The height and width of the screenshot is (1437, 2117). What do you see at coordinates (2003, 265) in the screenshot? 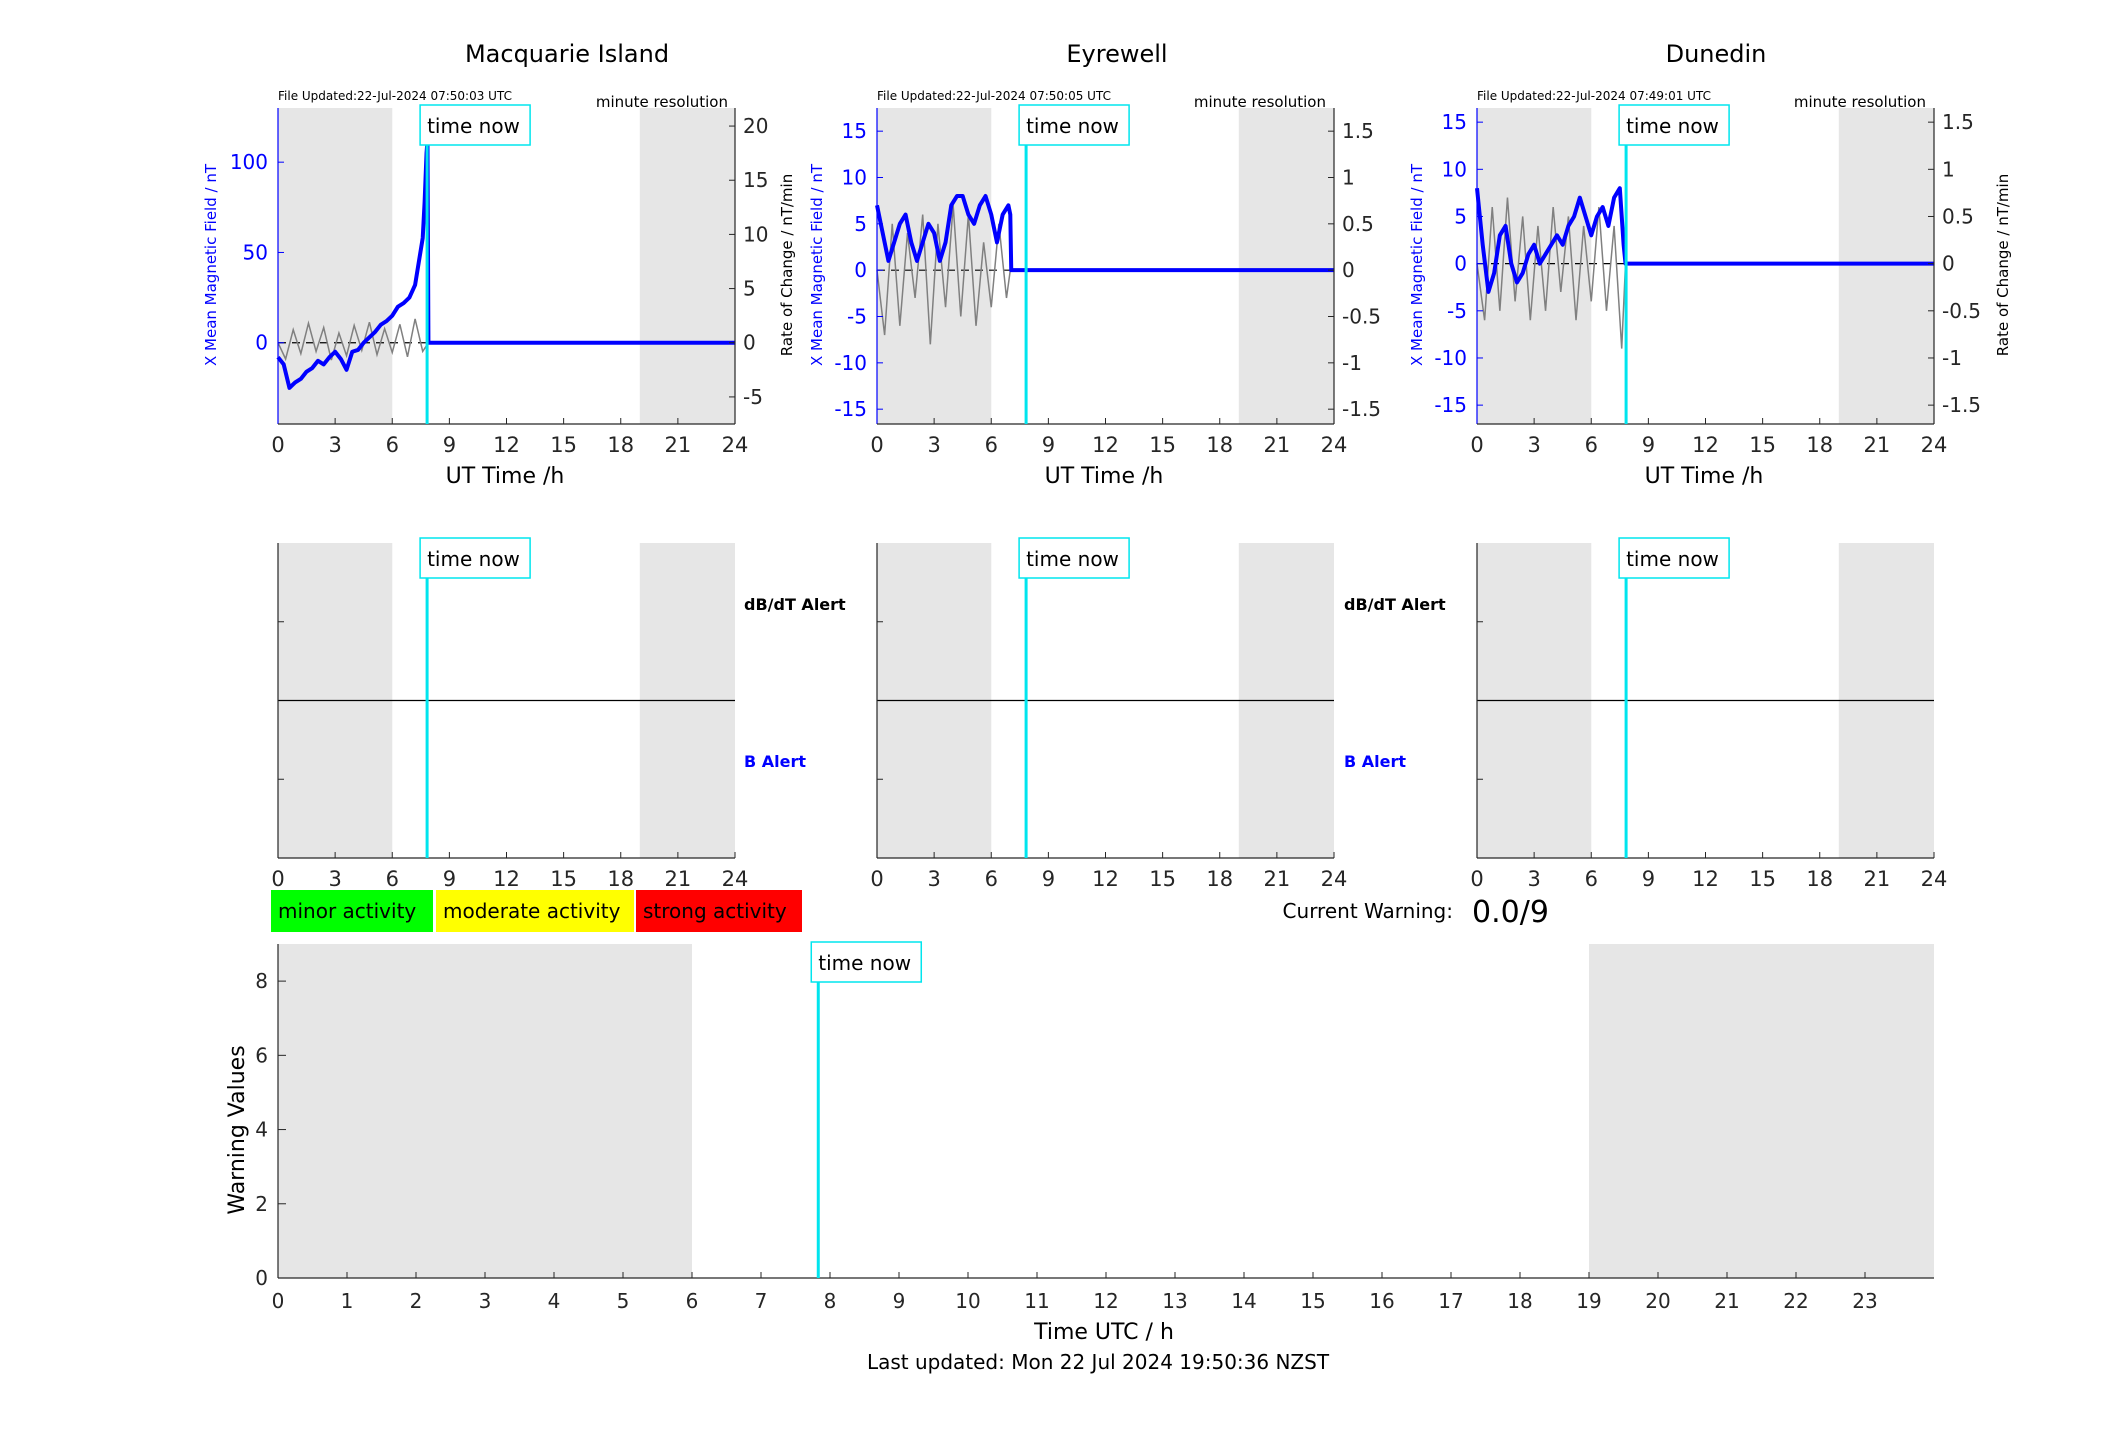
I see `y-axis-right-label-dunedin: Rate of Change / nT/min` at bounding box center [2003, 265].